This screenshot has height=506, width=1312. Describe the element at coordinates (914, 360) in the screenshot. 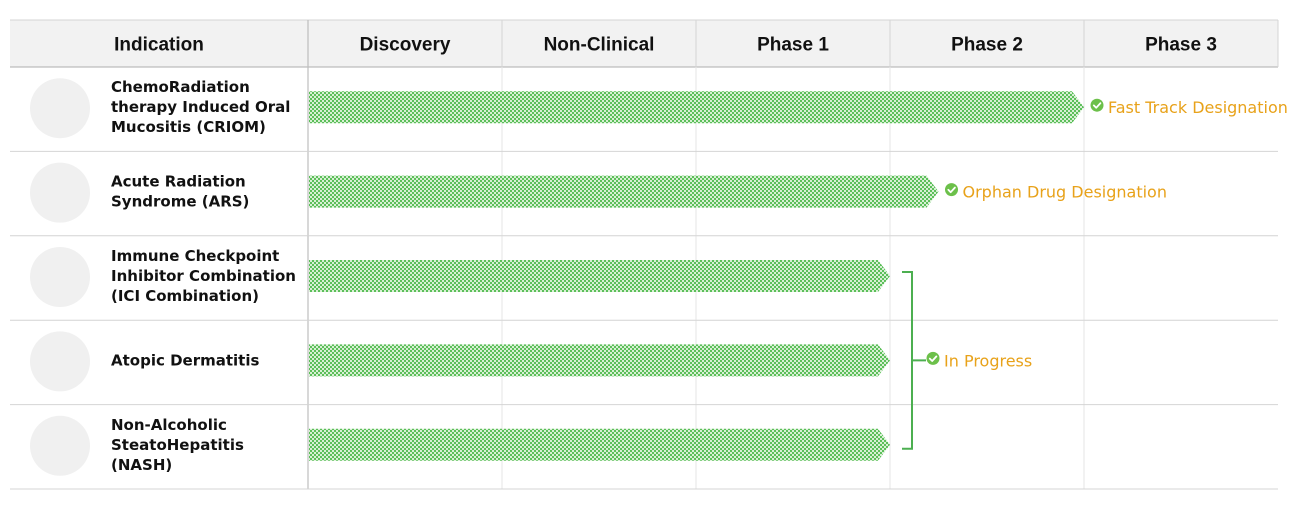

I see `group-bracket` at that location.